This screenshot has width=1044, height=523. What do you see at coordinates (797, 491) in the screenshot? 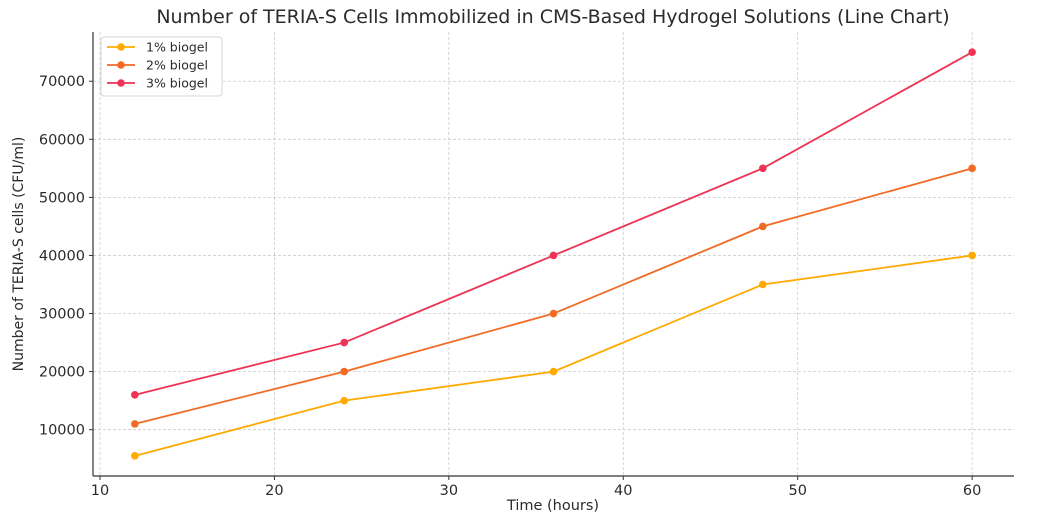
I see `x-tick-label: 50` at bounding box center [797, 491].